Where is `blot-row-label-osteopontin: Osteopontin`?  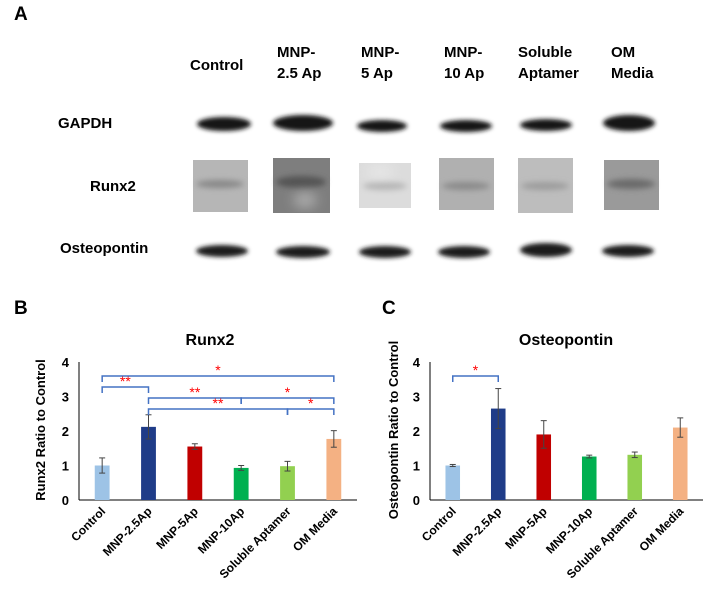 blot-row-label-osteopontin: Osteopontin is located at coordinates (104, 248).